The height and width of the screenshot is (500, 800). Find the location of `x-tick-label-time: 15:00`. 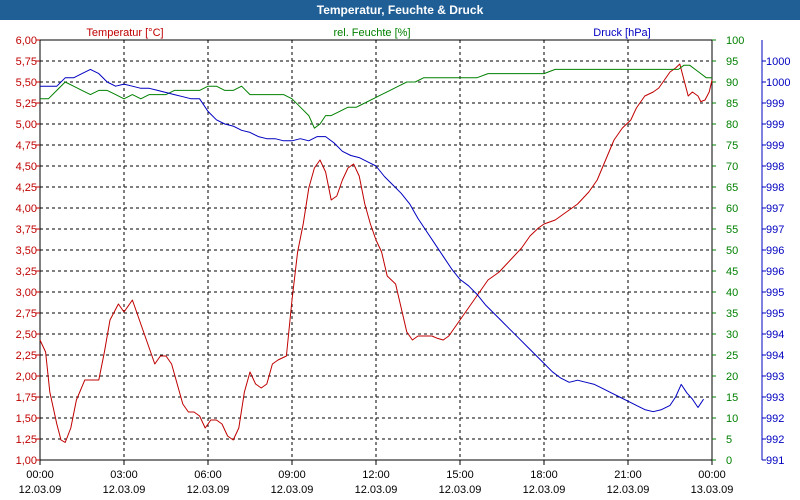

x-tick-label-time: 15:00 is located at coordinates (460, 475).